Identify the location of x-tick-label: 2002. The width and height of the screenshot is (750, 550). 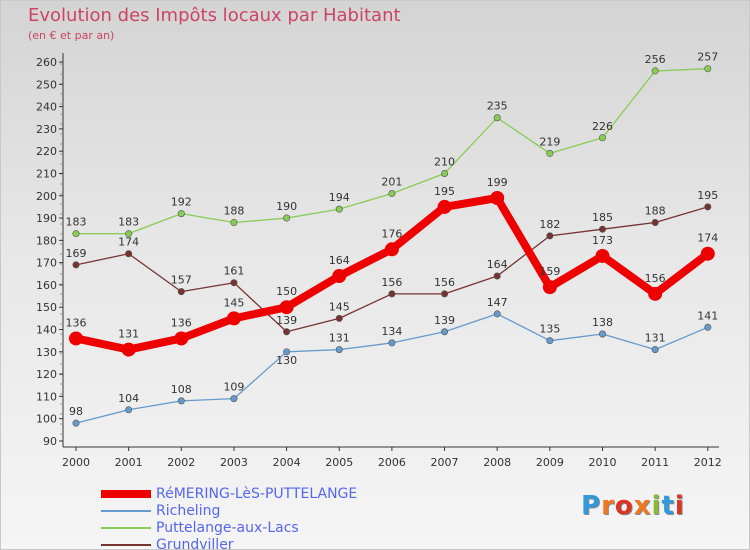
(181, 462).